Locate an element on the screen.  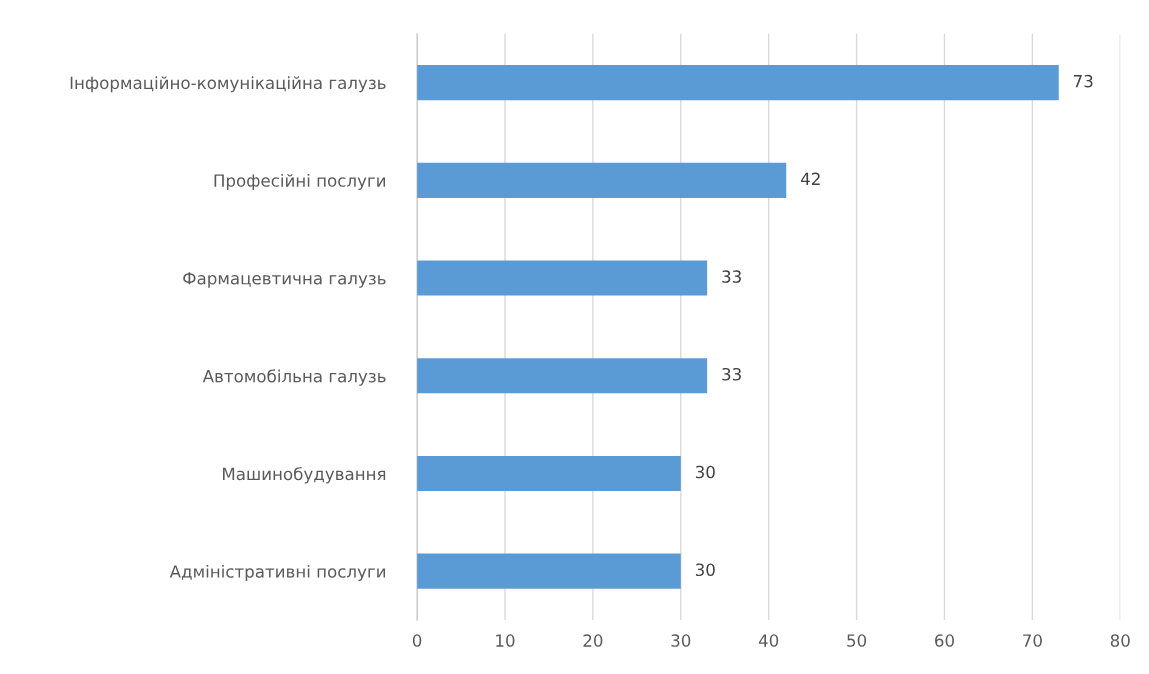
x-tick-label: 60 is located at coordinates (944, 640).